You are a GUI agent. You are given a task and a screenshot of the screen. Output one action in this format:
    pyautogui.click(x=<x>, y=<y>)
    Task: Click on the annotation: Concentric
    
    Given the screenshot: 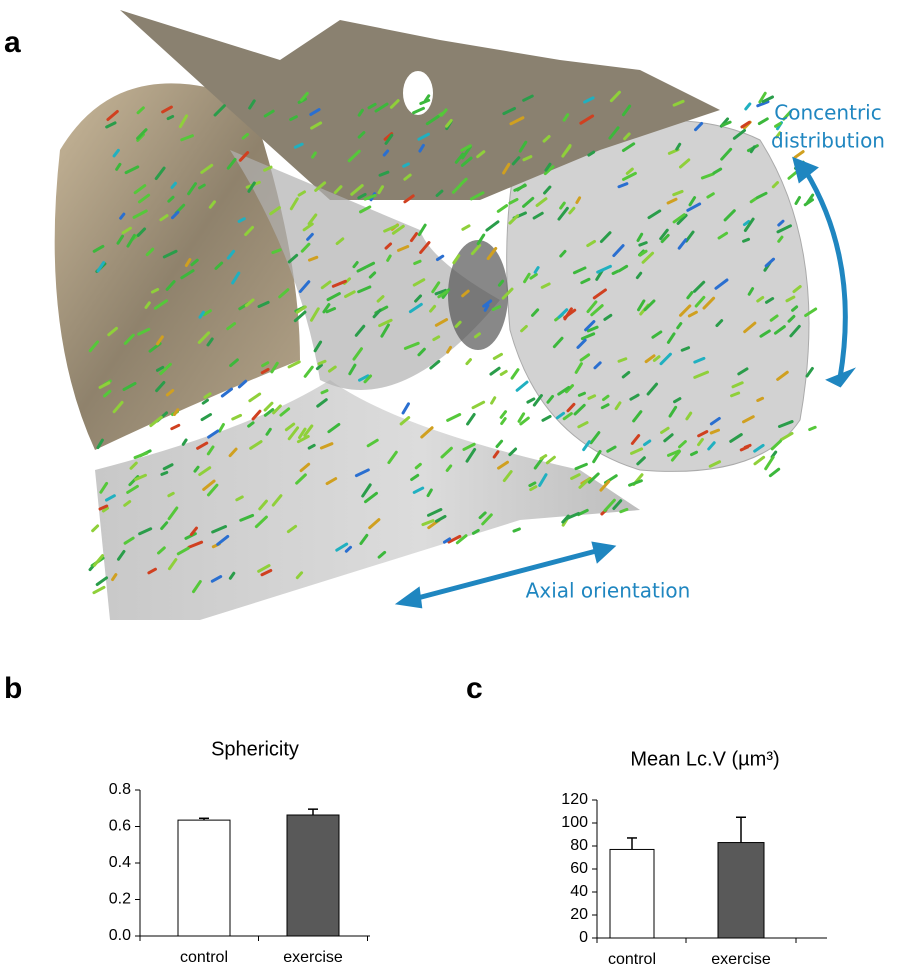 What is the action you would take?
    pyautogui.click(x=827, y=113)
    